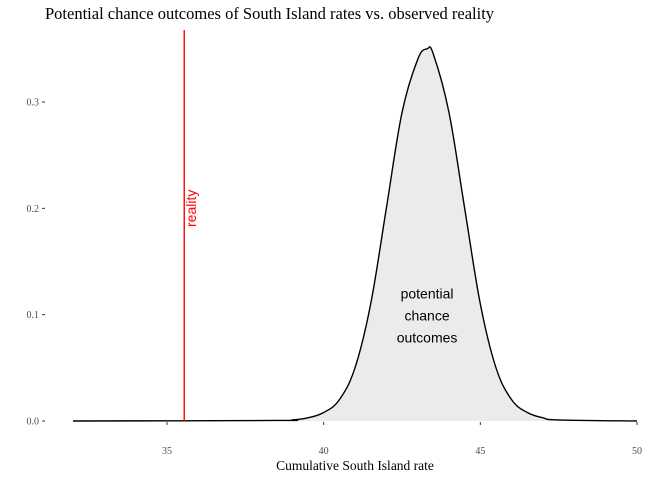  Describe the element at coordinates (33, 103) in the screenshot. I see `y-tick-label: 0.3` at that location.